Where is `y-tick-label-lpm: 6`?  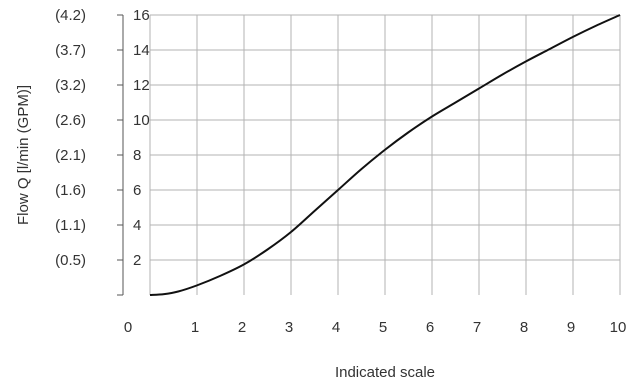
y-tick-label-lpm: 6 is located at coordinates (137, 190).